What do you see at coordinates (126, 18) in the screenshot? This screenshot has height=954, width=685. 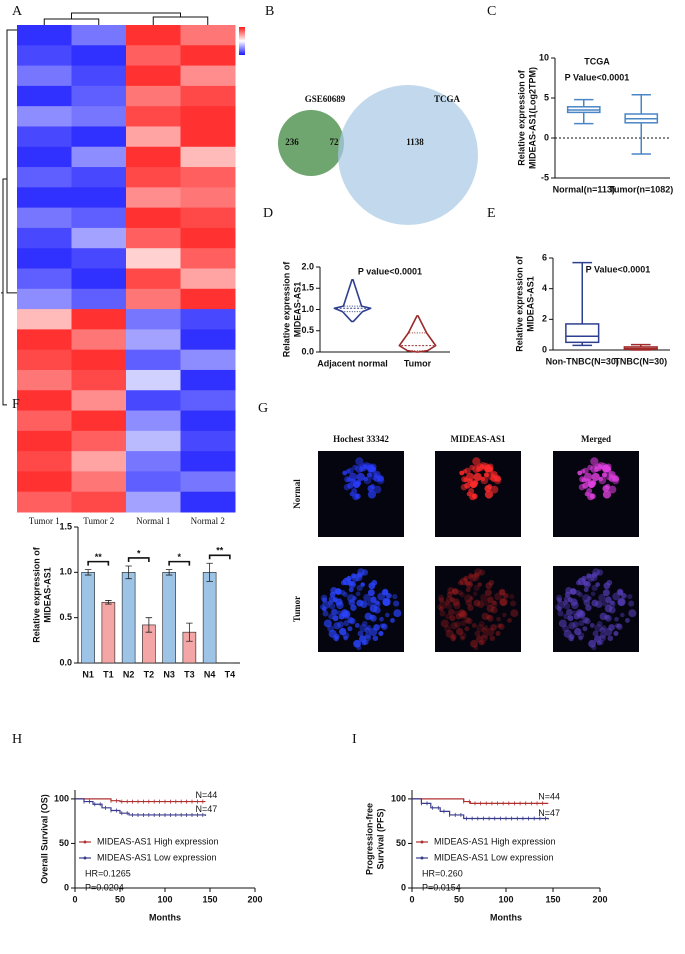 I see `dendrogram` at bounding box center [126, 18].